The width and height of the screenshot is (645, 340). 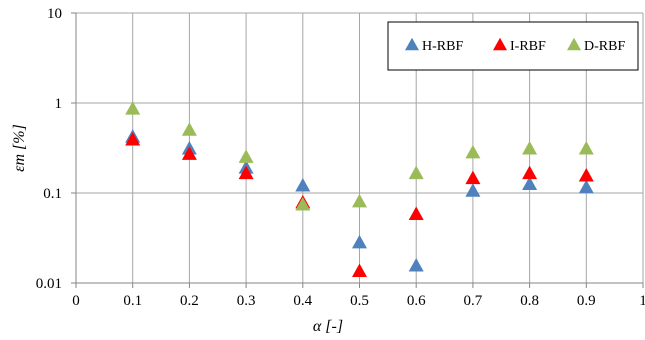 I want to click on legend-items: H-RBF I-RBF D-RBF, so click(x=515, y=45).